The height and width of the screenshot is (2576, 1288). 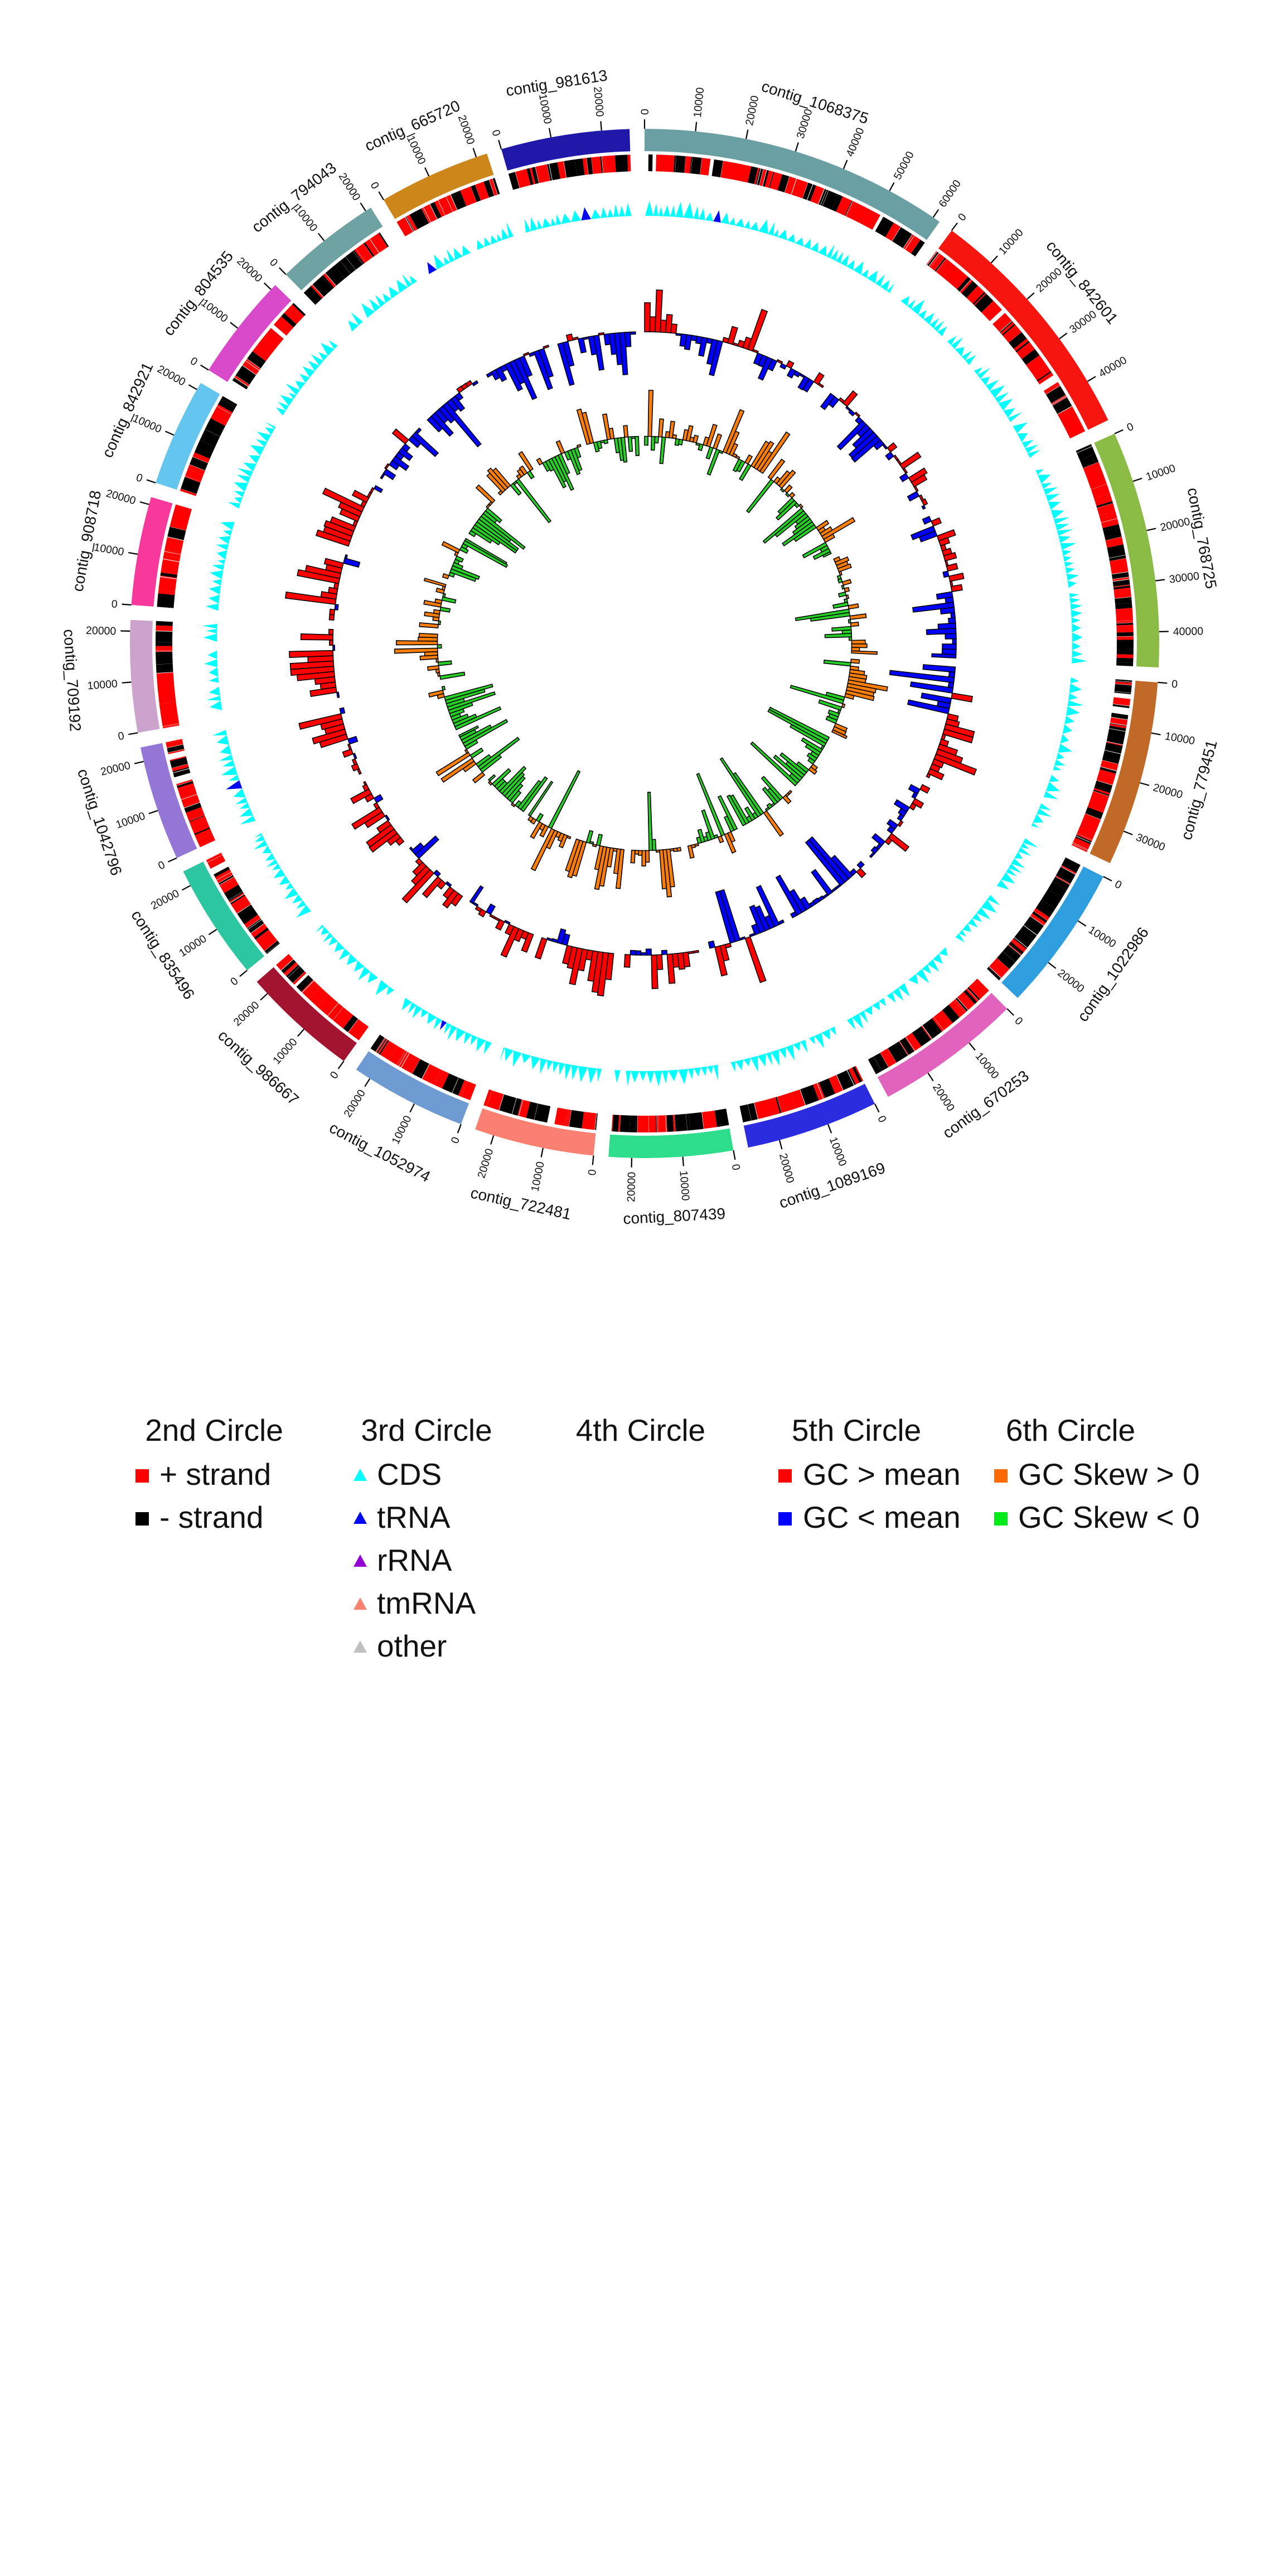 I want to click on svg-text: GC Skew > 0, so click(x=1109, y=1475).